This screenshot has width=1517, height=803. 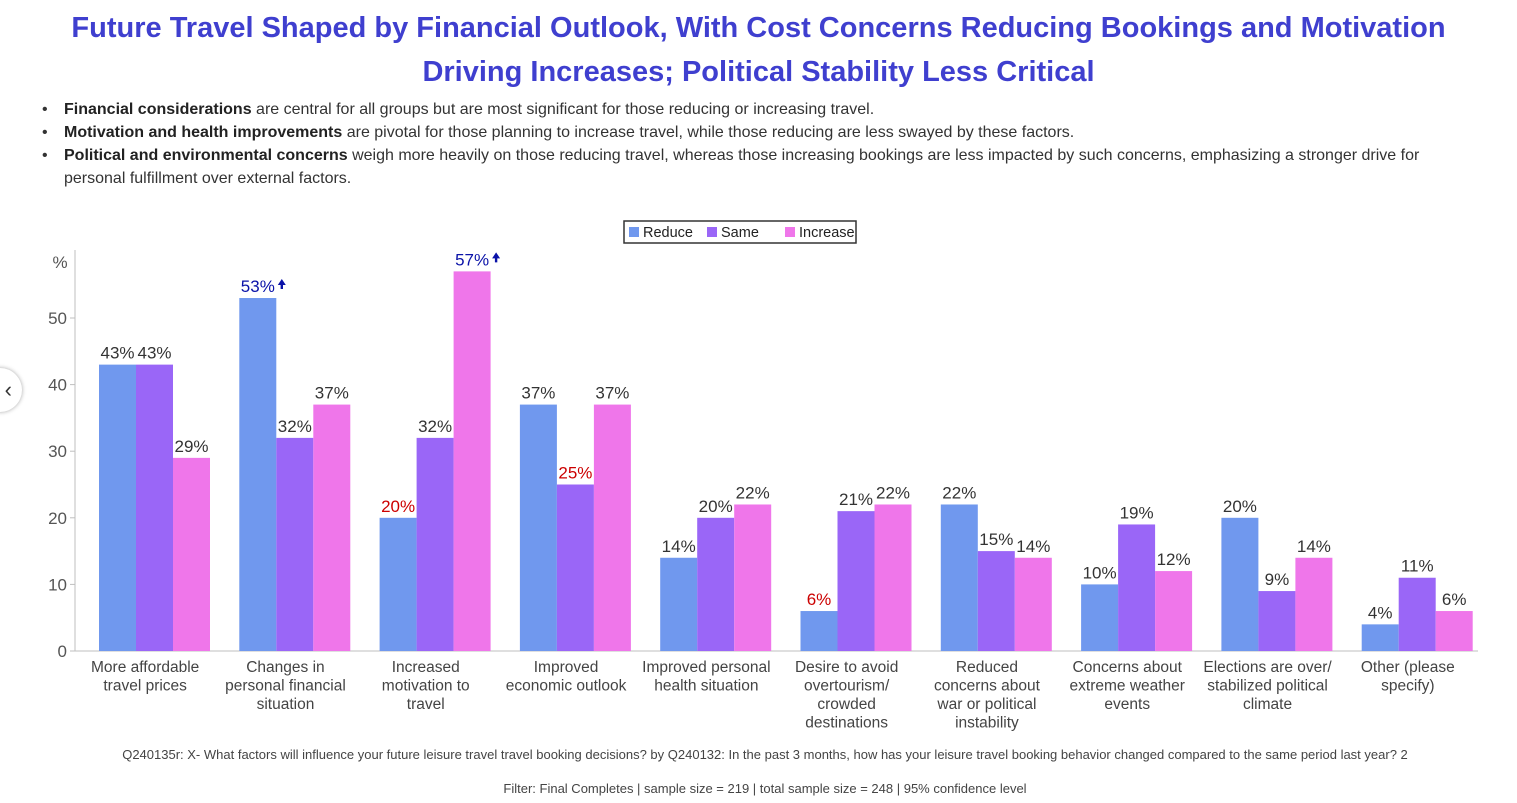 I want to click on x-tick-label: health situation, so click(x=706, y=686).